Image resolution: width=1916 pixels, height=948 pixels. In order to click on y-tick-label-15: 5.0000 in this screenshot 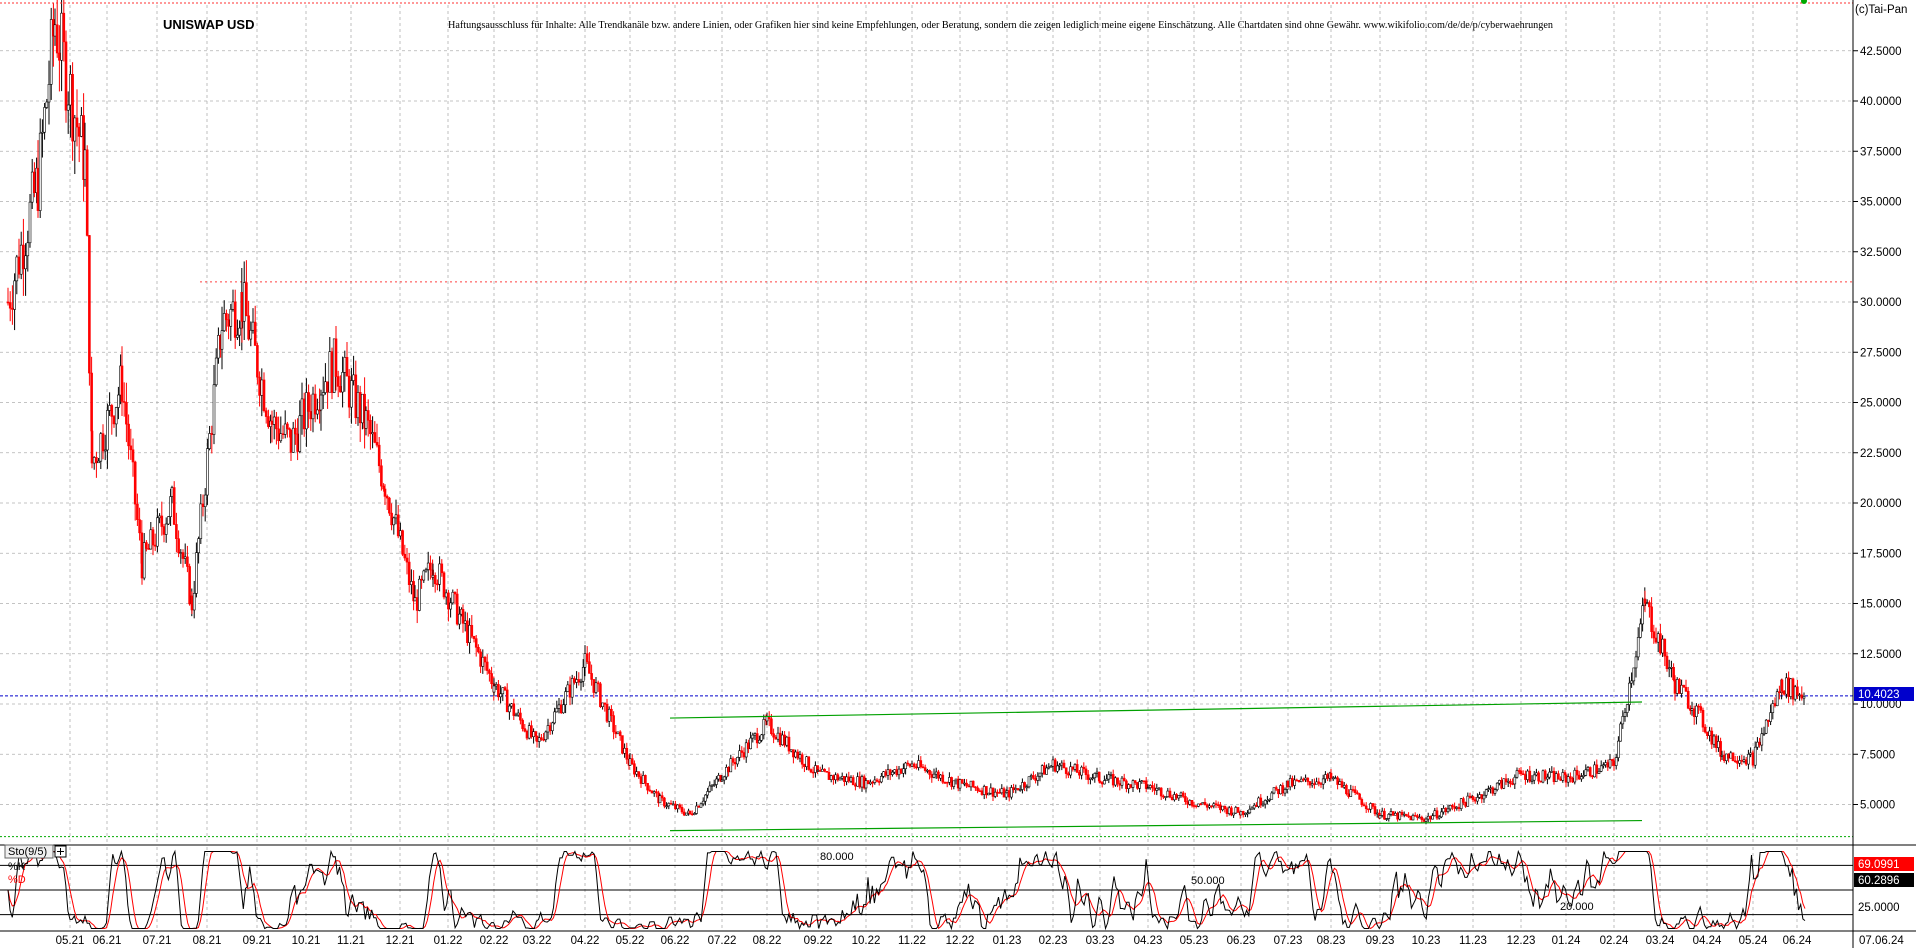, I will do `click(1877, 806)`.